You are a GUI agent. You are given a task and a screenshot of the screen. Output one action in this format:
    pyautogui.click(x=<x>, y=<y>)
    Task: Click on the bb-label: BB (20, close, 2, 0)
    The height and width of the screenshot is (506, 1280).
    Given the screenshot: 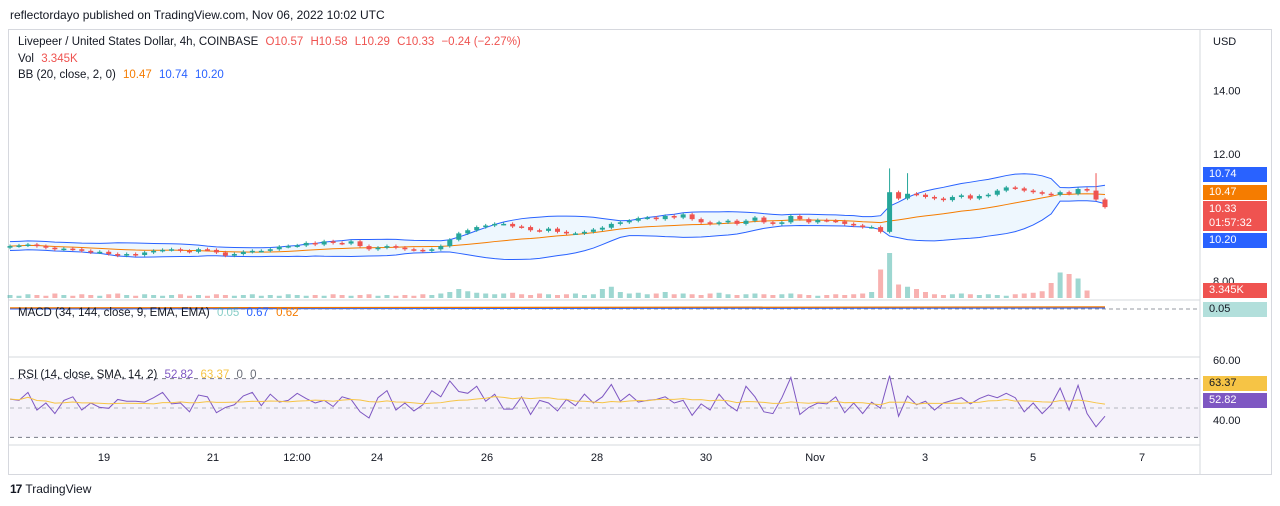 What is the action you would take?
    pyautogui.click(x=67, y=75)
    